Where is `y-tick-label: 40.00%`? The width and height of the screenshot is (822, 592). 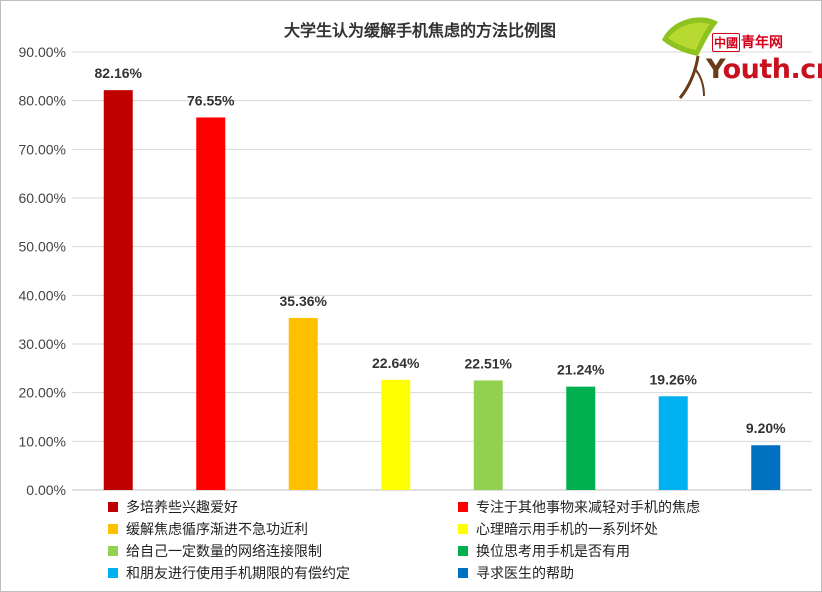 y-tick-label: 40.00% is located at coordinates (42, 295).